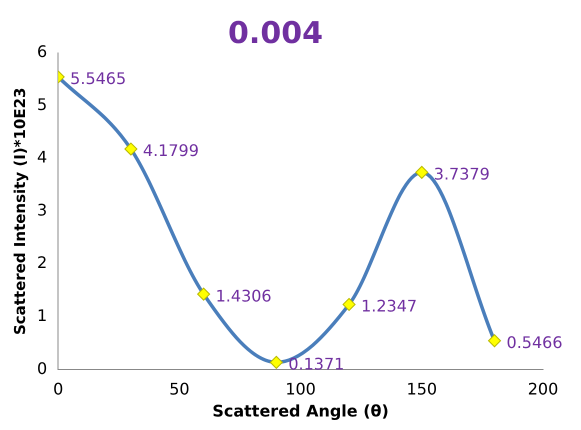 The image size is (581, 430). I want to click on data-label: 1.2347, so click(389, 306).